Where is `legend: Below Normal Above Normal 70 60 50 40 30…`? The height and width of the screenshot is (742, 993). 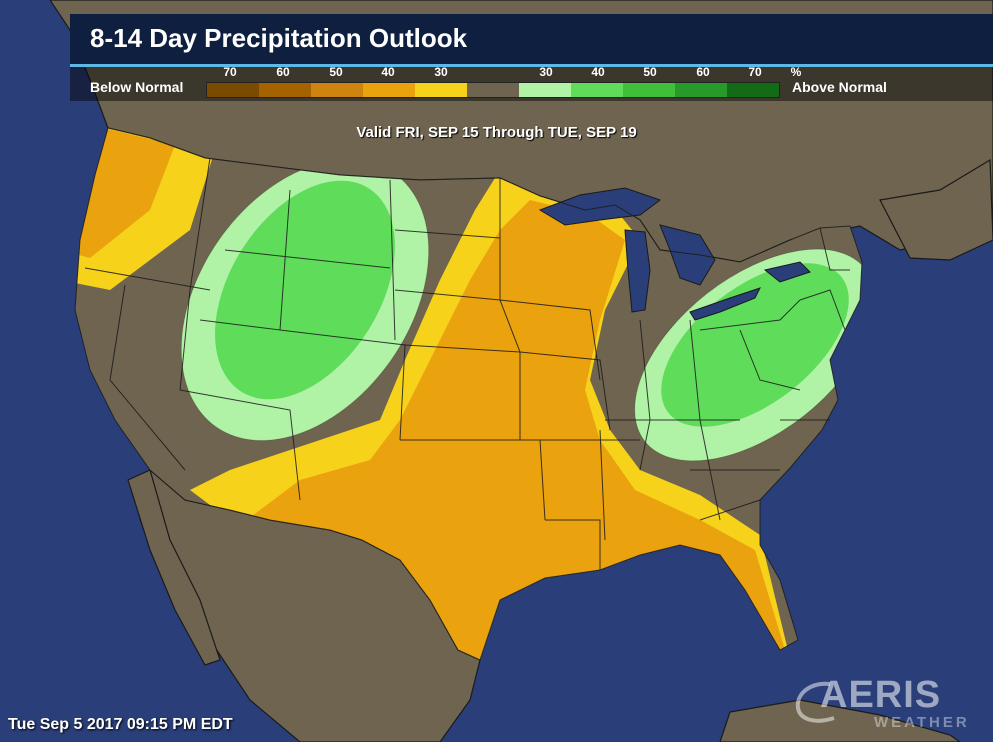 legend: Below Normal Above Normal 70 60 50 40 30… is located at coordinates (531, 83).